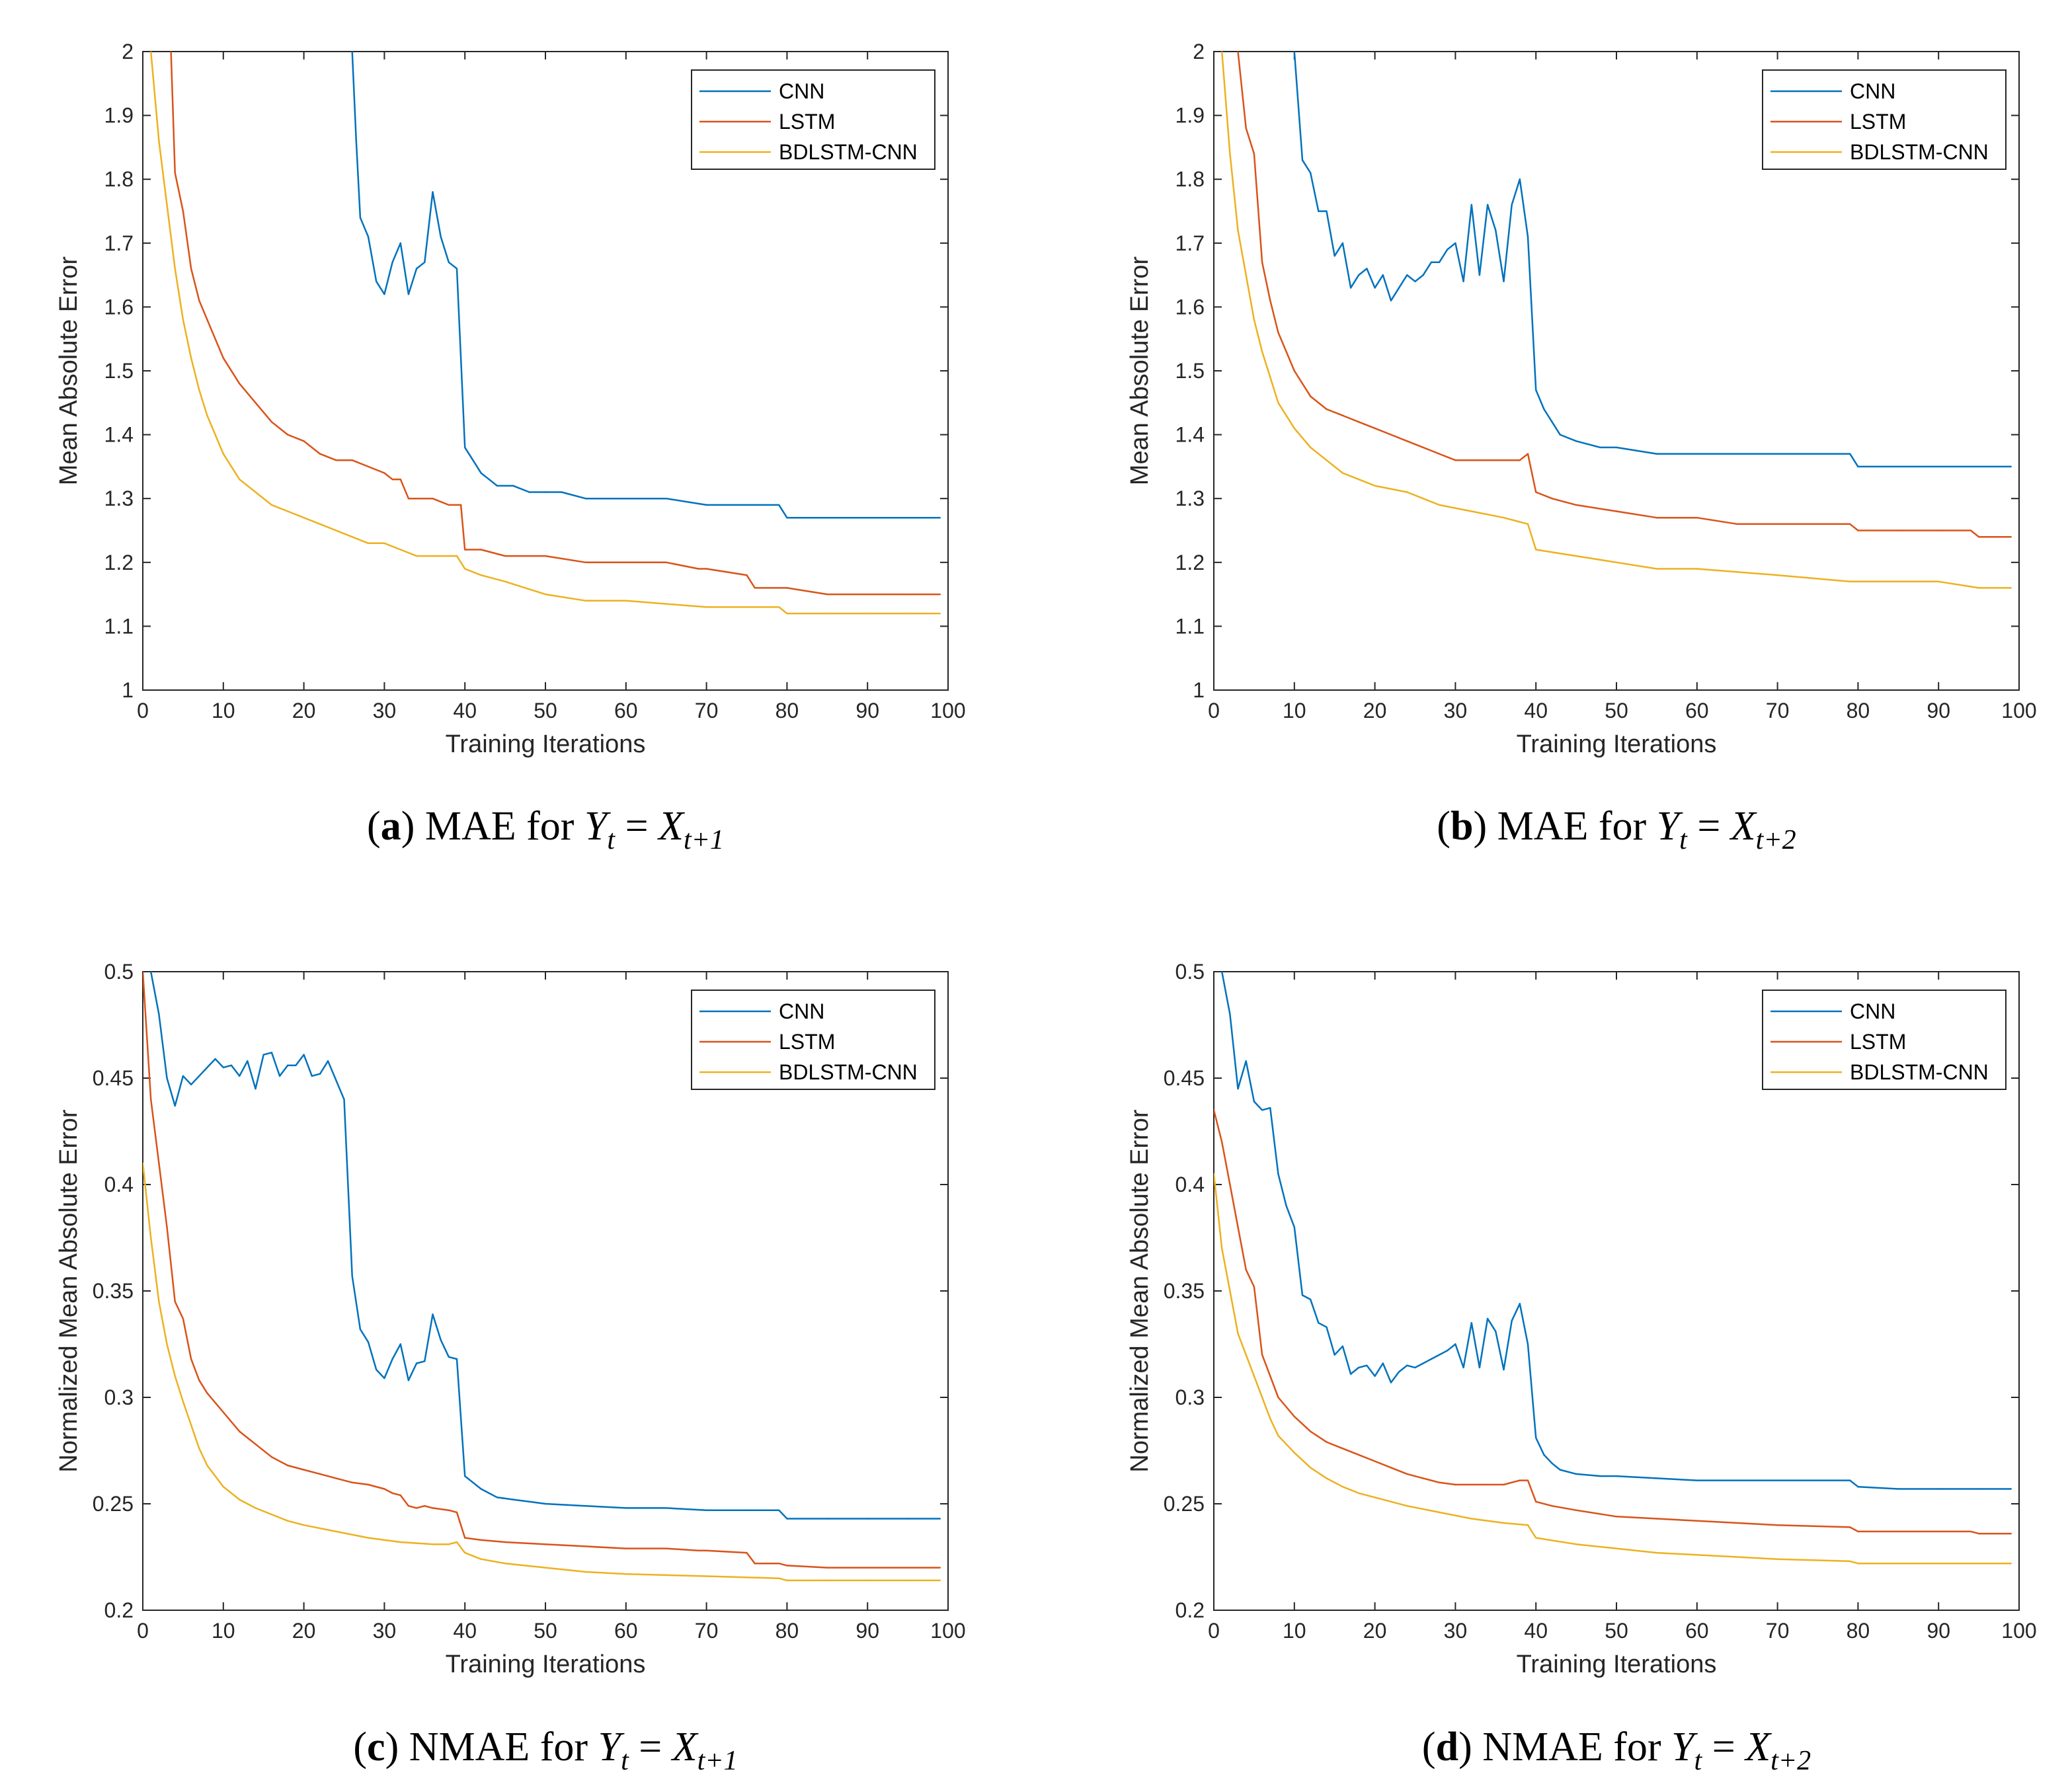 The height and width of the screenshot is (1792, 2068). What do you see at coordinates (867, 710) in the screenshot?
I see `x-tick-label: 90` at bounding box center [867, 710].